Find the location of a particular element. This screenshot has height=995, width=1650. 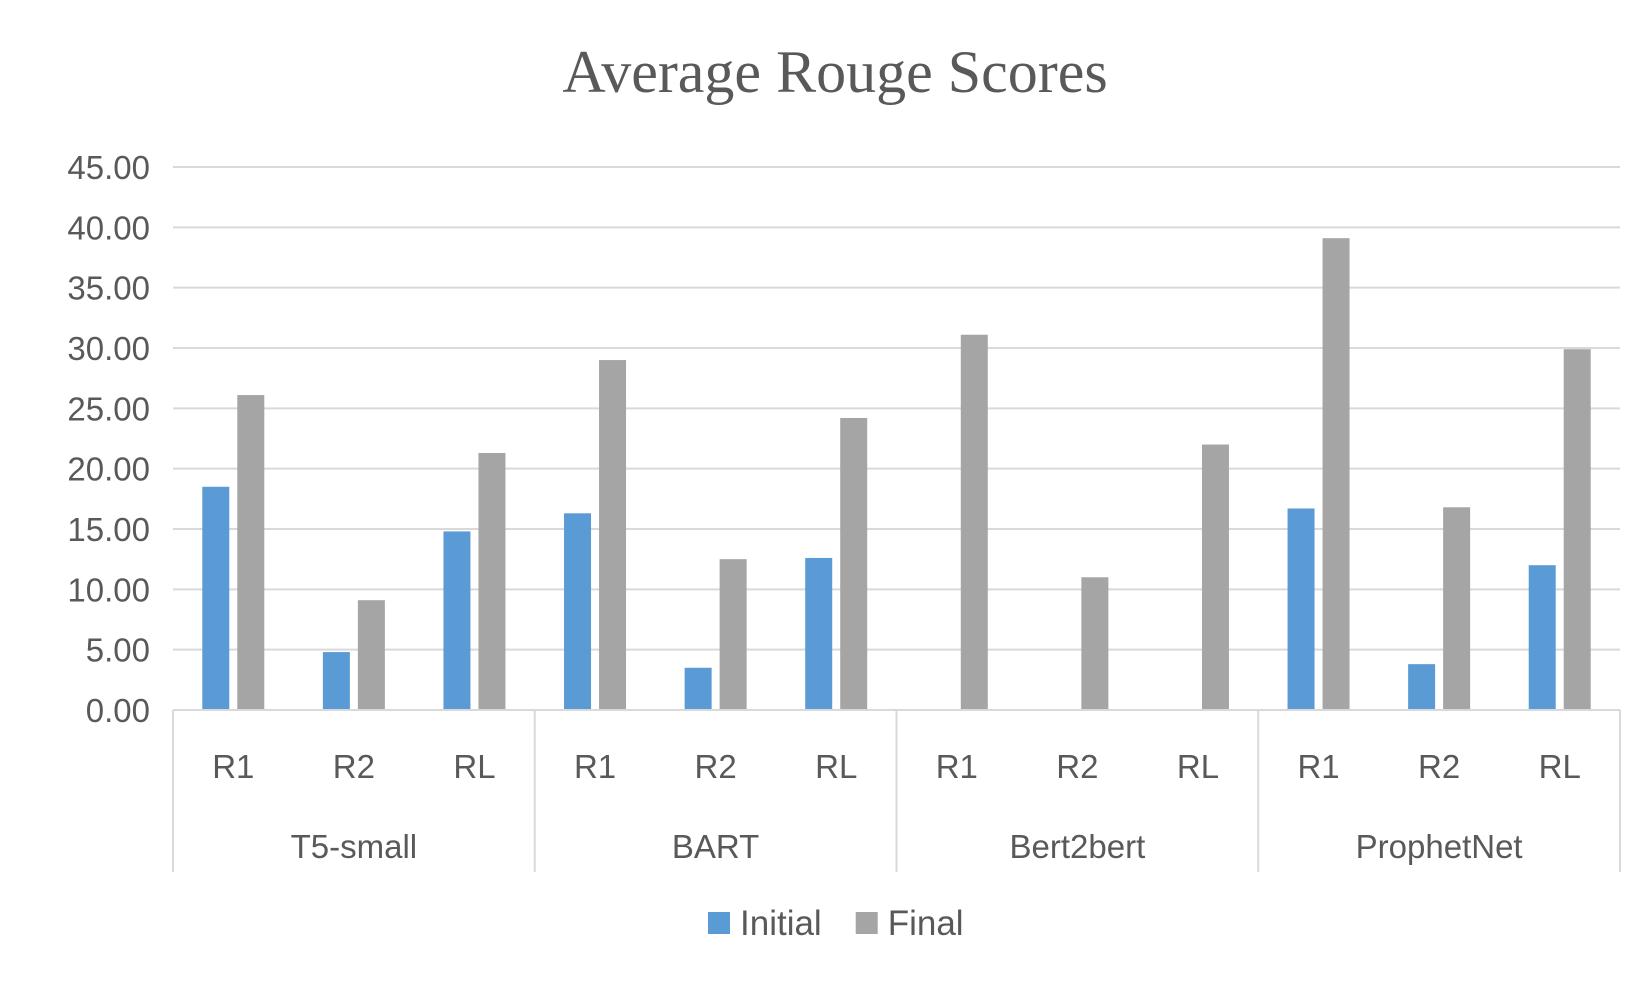

bar-initial-bart-rl is located at coordinates (819, 633).